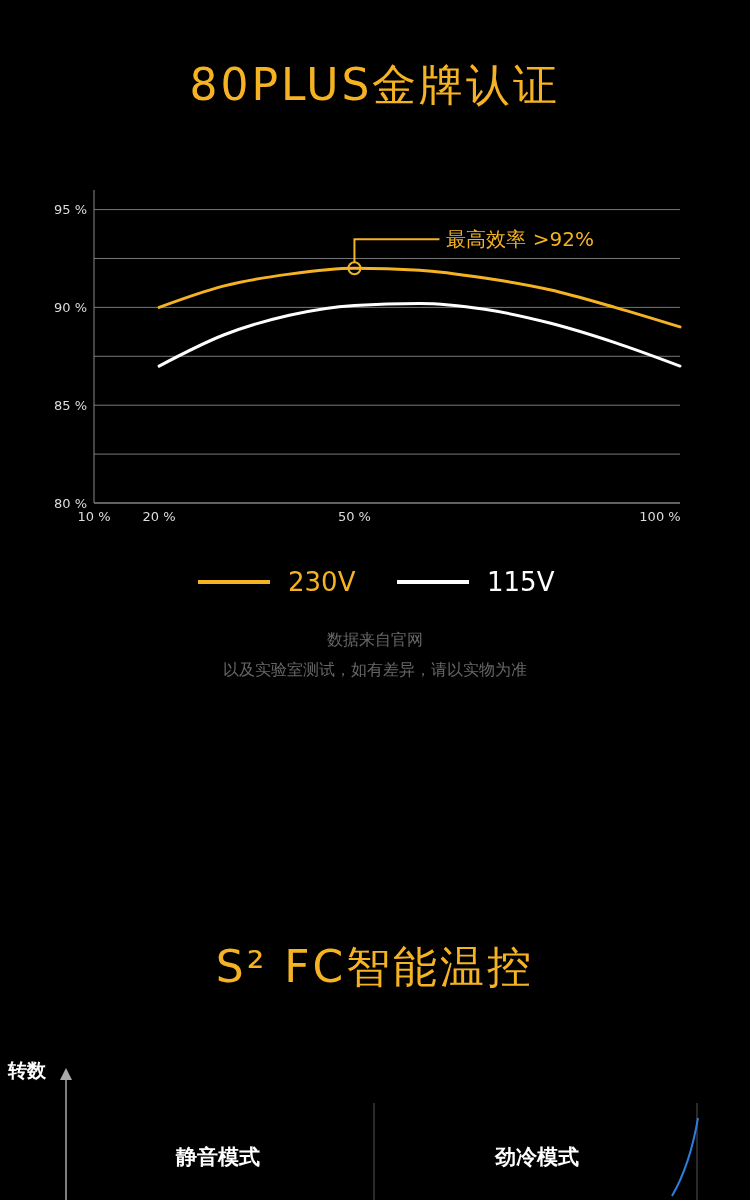  Describe the element at coordinates (354, 516) in the screenshot. I see `x-tick-label: 50 %` at that location.